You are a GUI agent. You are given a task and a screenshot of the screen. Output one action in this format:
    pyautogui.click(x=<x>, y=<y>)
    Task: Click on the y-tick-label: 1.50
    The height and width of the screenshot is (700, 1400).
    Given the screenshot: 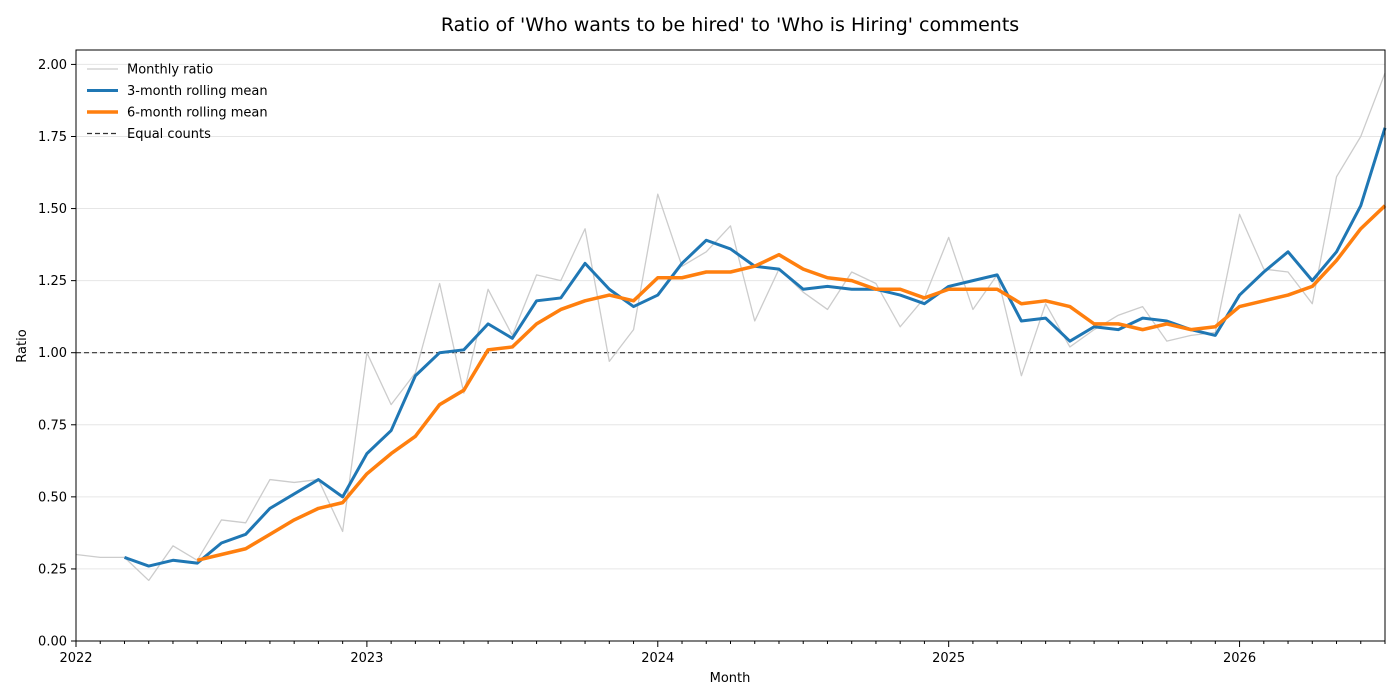 What is the action you would take?
    pyautogui.click(x=52, y=209)
    